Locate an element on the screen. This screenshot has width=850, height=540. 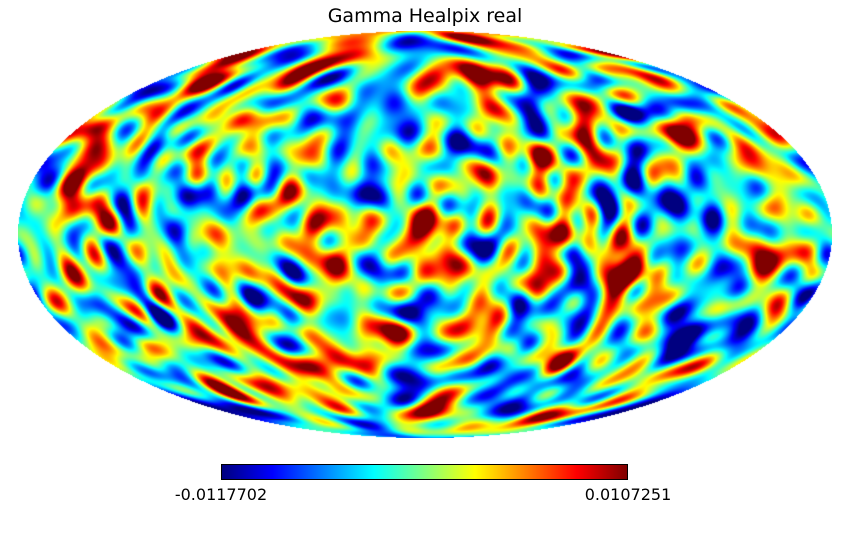
colorbar-min-label: -0.0117702 is located at coordinates (221, 494).